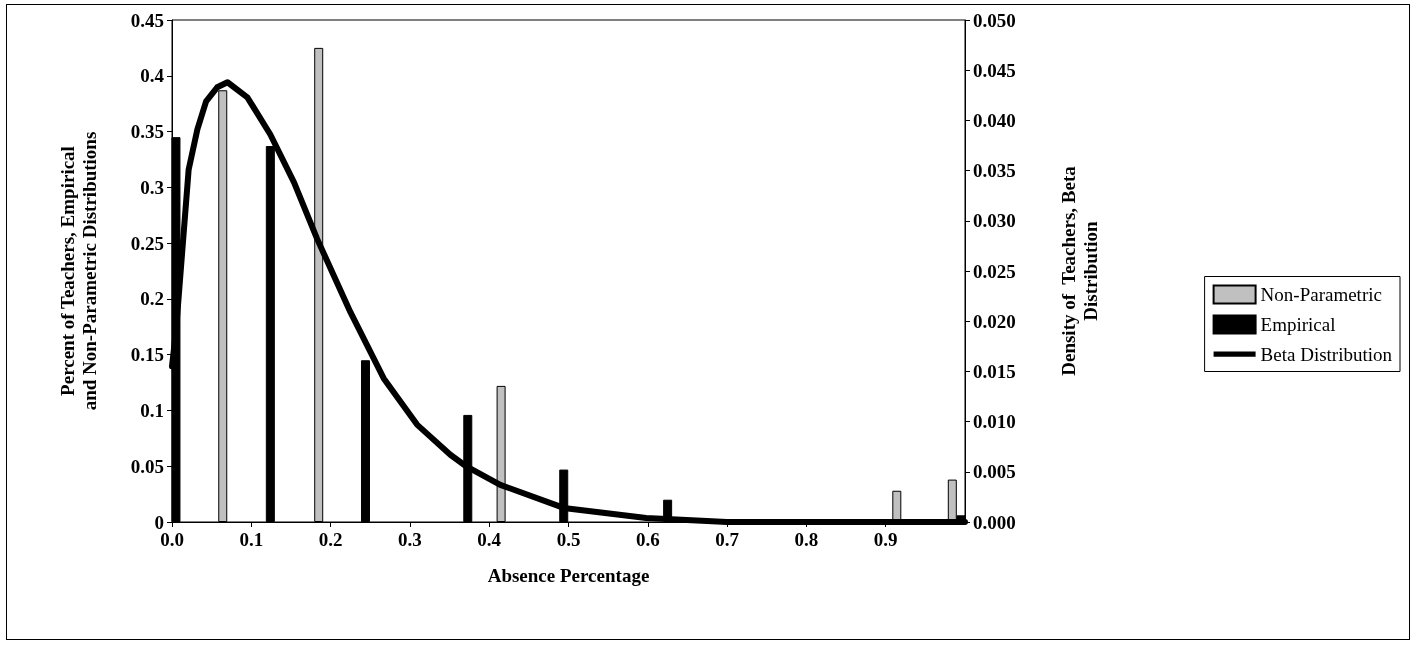 The width and height of the screenshot is (1418, 648). What do you see at coordinates (489, 539) in the screenshot?
I see `x-tick-label: 0.4` at bounding box center [489, 539].